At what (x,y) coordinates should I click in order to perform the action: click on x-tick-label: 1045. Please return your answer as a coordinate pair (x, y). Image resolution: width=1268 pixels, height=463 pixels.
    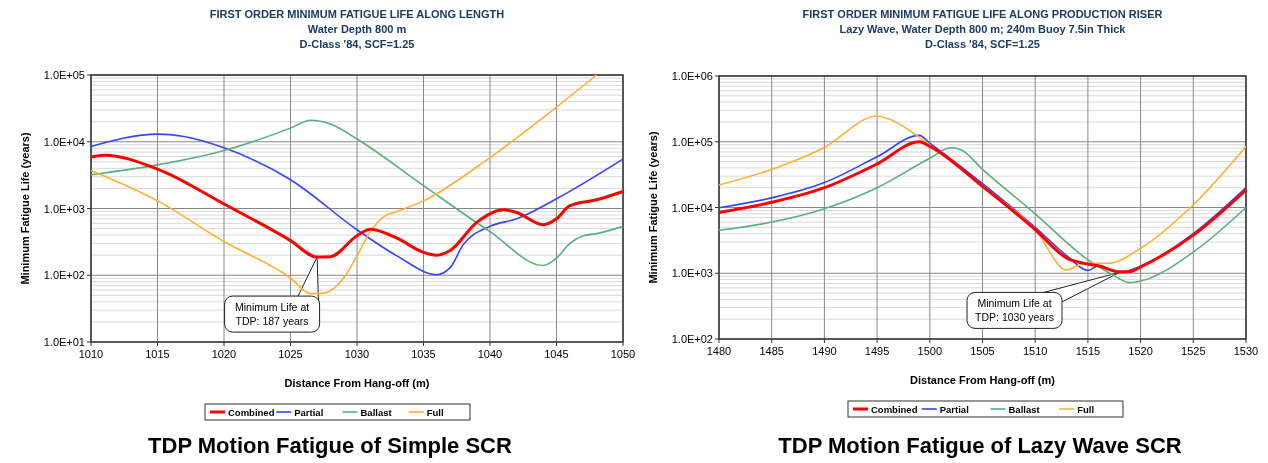
    Looking at the image, I should click on (556, 354).